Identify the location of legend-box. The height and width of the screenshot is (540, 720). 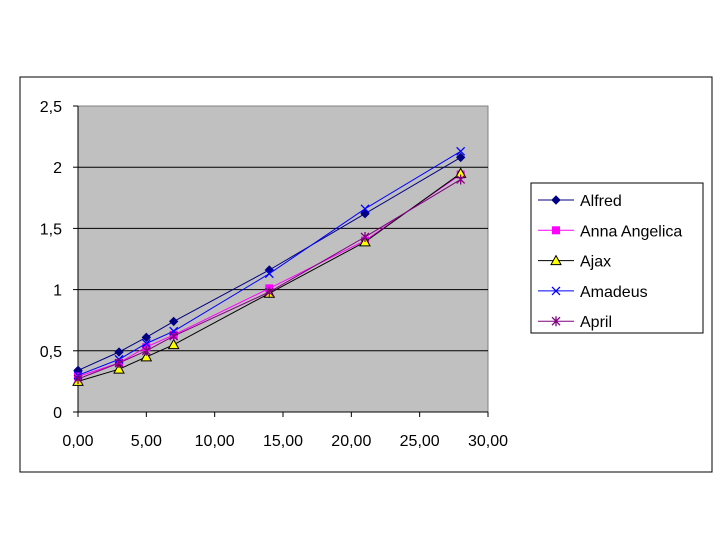
(617, 258).